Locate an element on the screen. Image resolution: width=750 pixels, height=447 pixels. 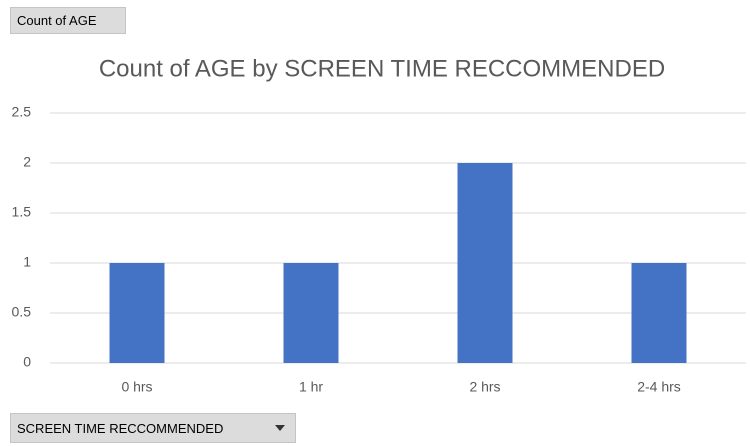
values-field-button: Count of AGE is located at coordinates (68, 20).